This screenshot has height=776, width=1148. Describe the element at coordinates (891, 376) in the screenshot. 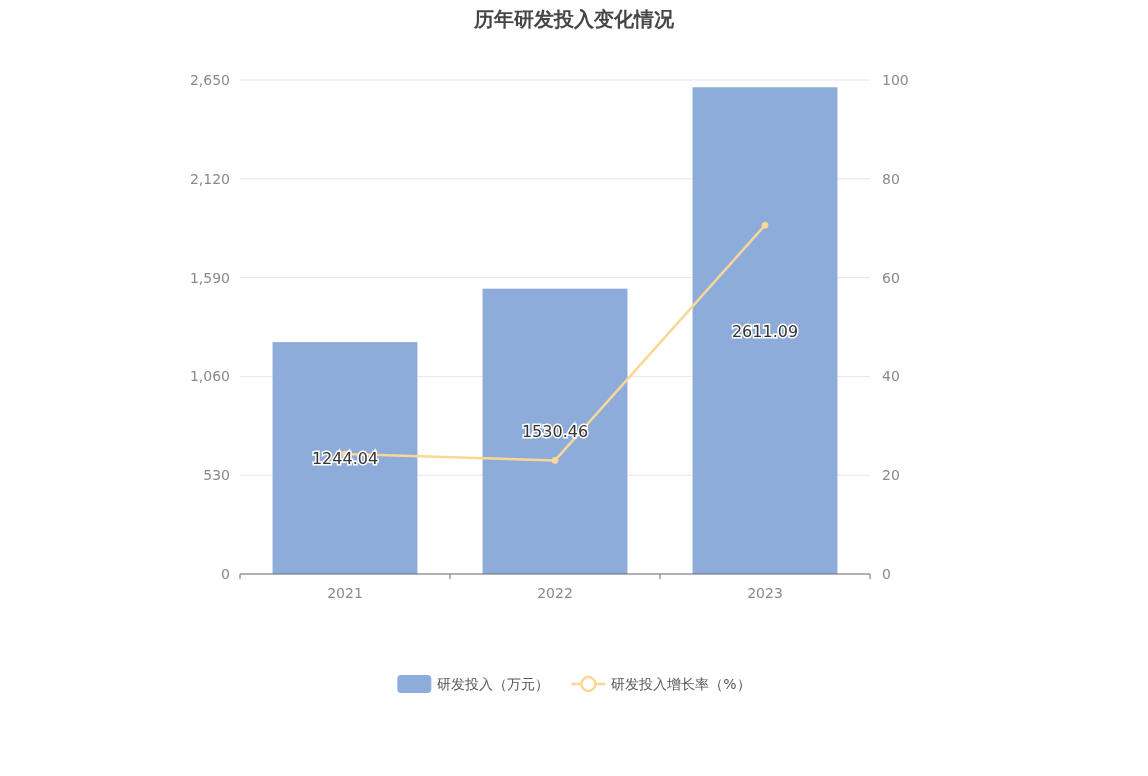

I see `y2-tick-label: 40` at that location.